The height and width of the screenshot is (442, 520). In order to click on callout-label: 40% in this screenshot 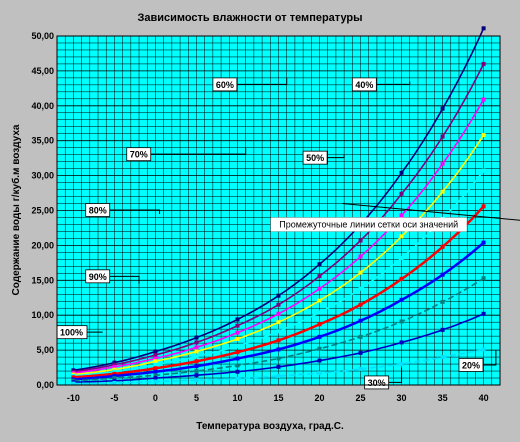, I will do `click(364, 85)`.